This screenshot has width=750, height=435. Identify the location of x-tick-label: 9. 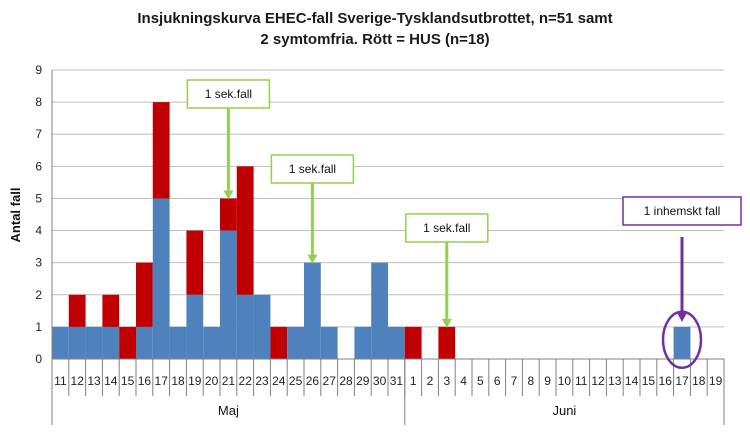
(547, 381).